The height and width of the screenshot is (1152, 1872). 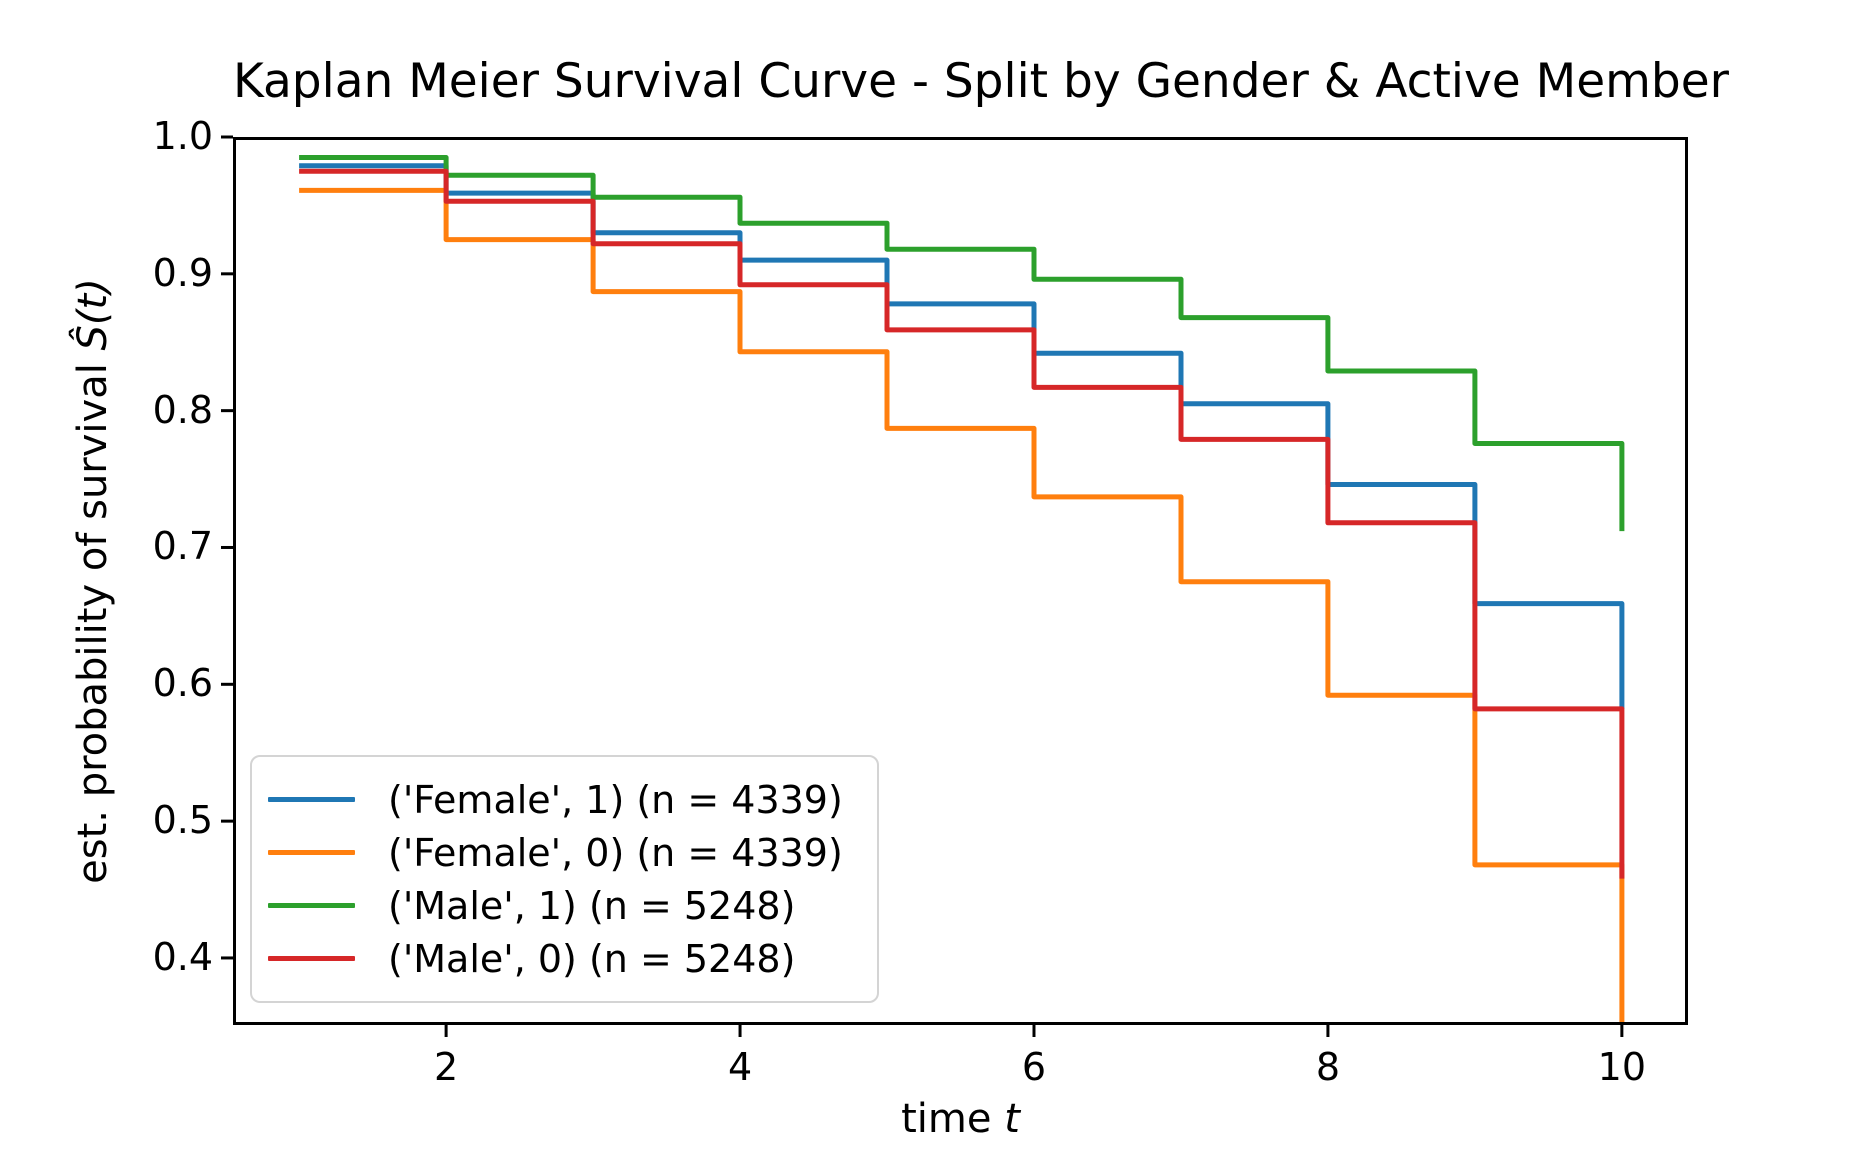 I want to click on x-axis-label: time t, so click(x=960, y=1119).